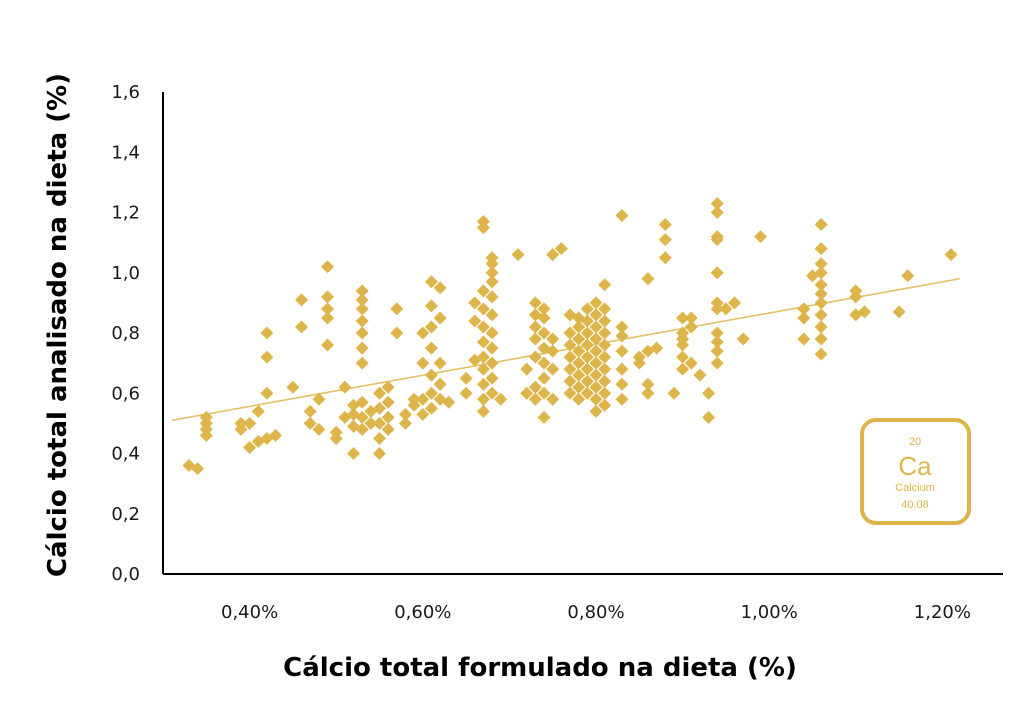  Describe the element at coordinates (125, 574) in the screenshot. I see `y-tick-label: 0,0` at that location.